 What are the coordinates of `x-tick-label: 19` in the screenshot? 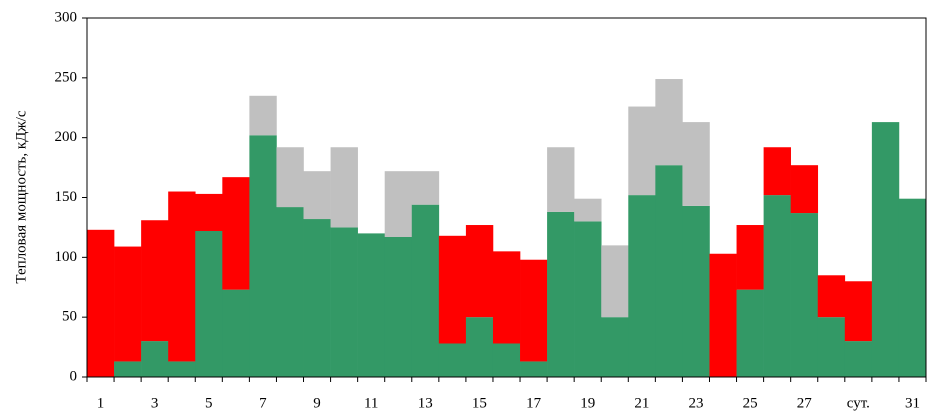 It's located at (587, 403).